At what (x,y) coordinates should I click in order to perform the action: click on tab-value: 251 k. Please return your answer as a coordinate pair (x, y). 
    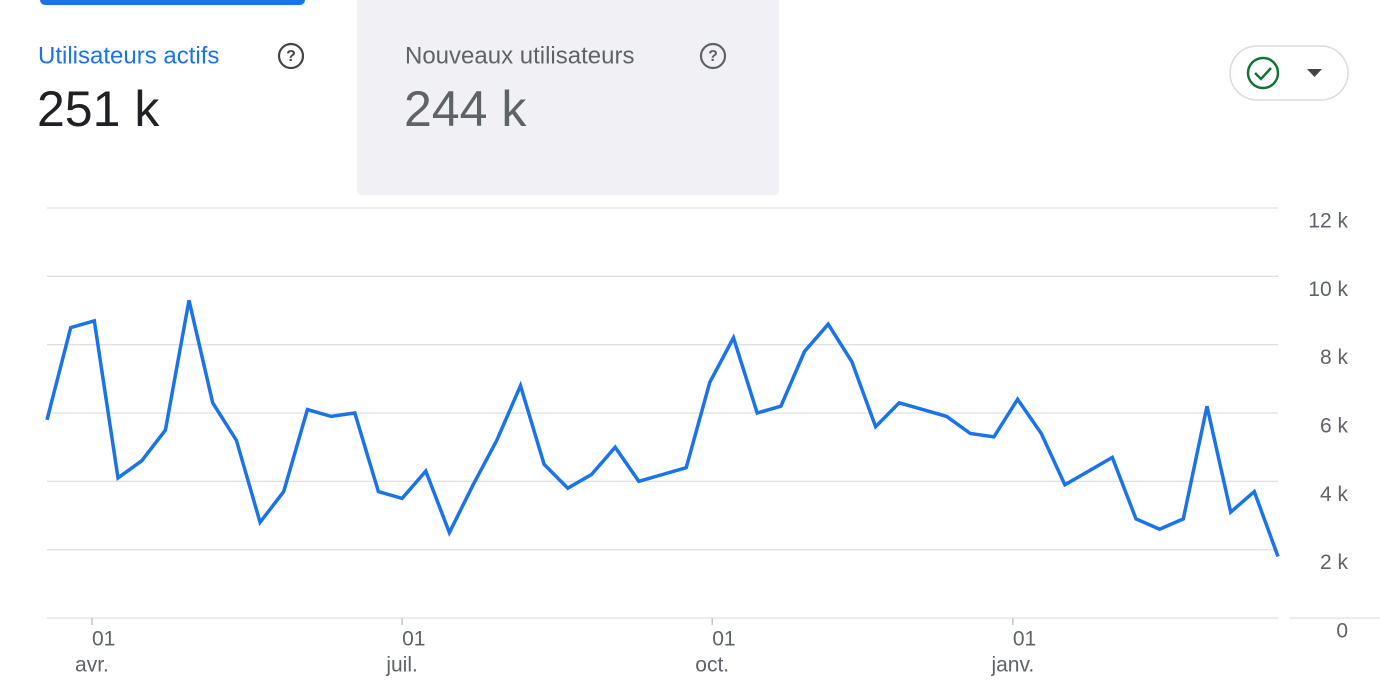
    Looking at the image, I should click on (98, 109).